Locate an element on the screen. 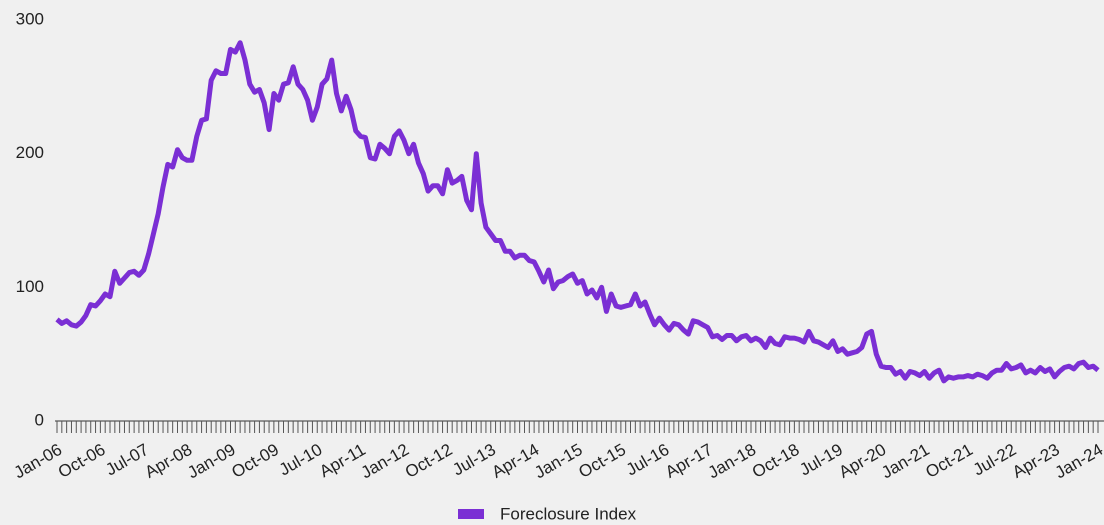 The image size is (1104, 525). x-tick-label: Apr-17 is located at coordinates (689, 461).